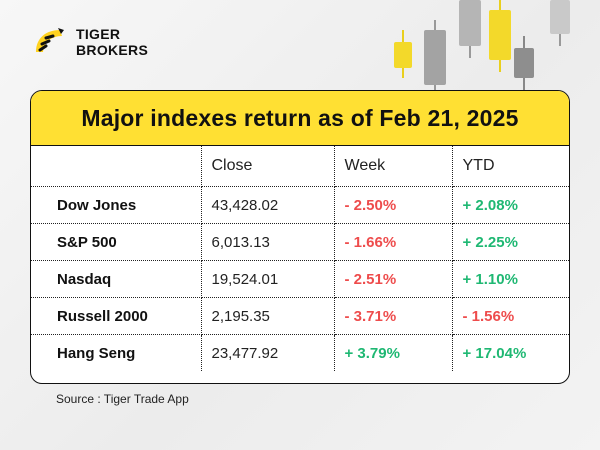 This screenshot has width=600, height=450. I want to click on ytd-return: + 2.25%, so click(510, 242).